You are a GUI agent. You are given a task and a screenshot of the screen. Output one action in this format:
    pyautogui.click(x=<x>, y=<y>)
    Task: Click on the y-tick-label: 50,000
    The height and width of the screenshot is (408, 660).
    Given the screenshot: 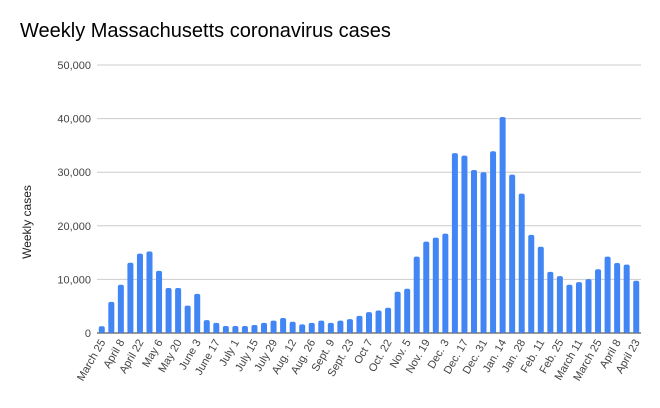 What is the action you would take?
    pyautogui.click(x=74, y=66)
    